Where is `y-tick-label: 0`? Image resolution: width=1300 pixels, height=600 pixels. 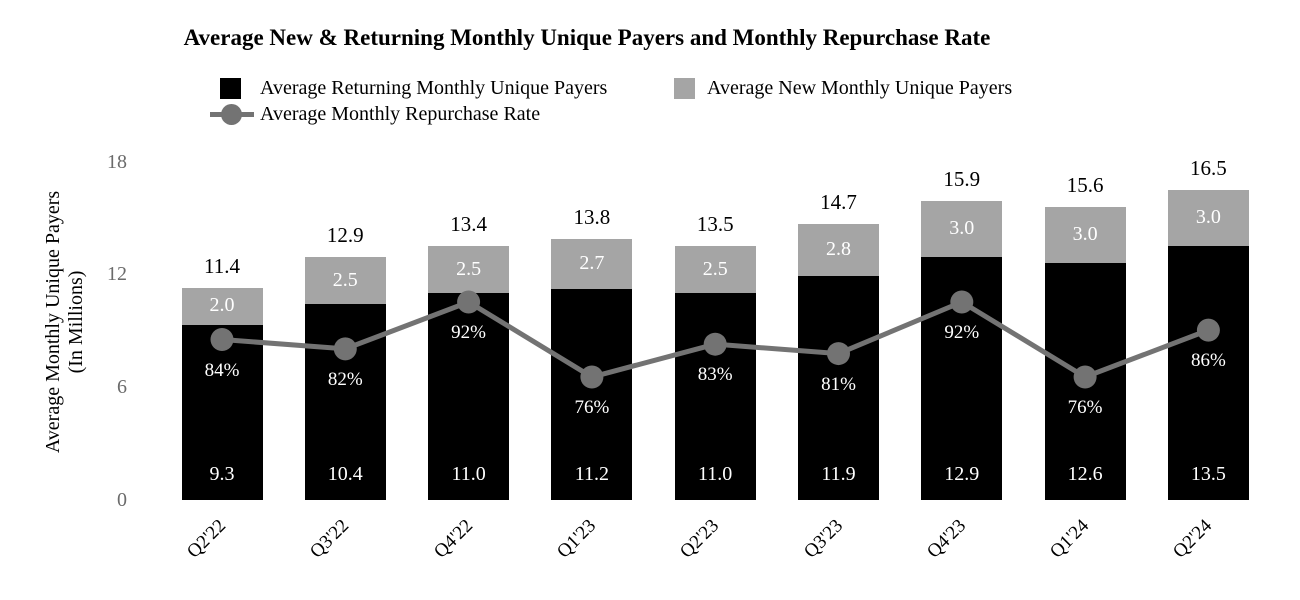
y-tick-label: 0 is located at coordinates (122, 500).